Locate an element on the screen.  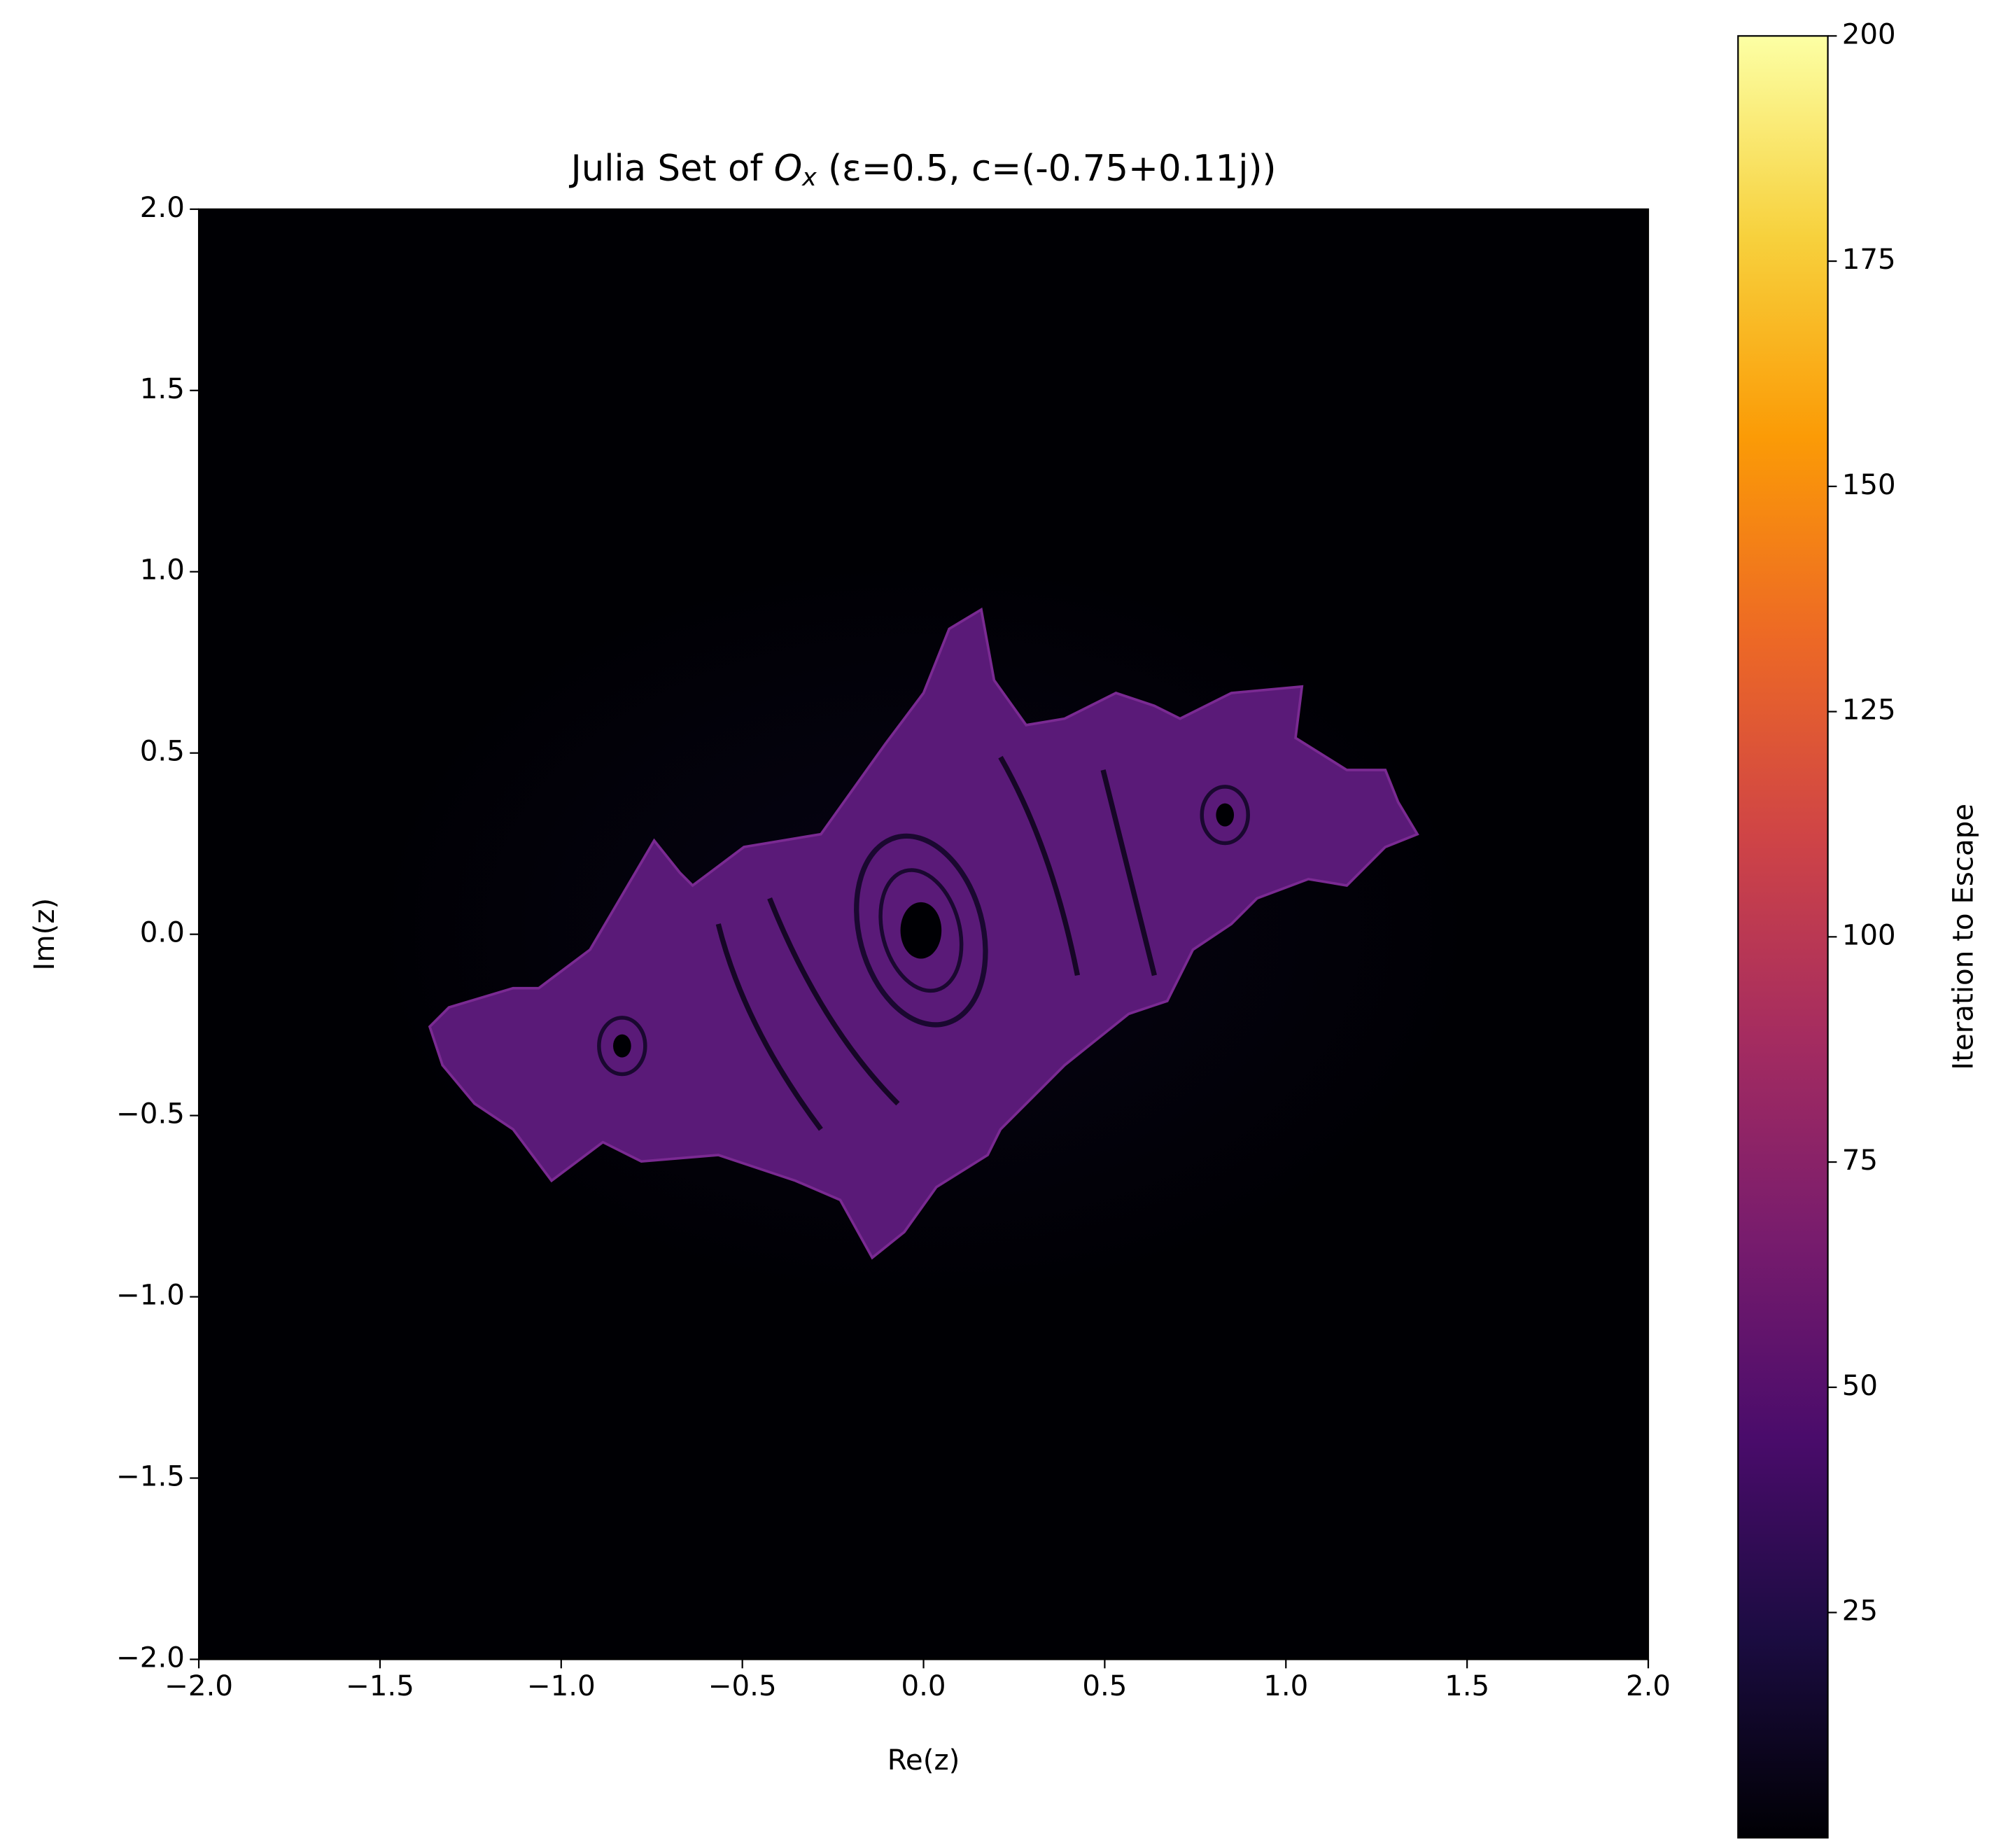
colorbar-tick-label: 25 is located at coordinates (1860, 1611).